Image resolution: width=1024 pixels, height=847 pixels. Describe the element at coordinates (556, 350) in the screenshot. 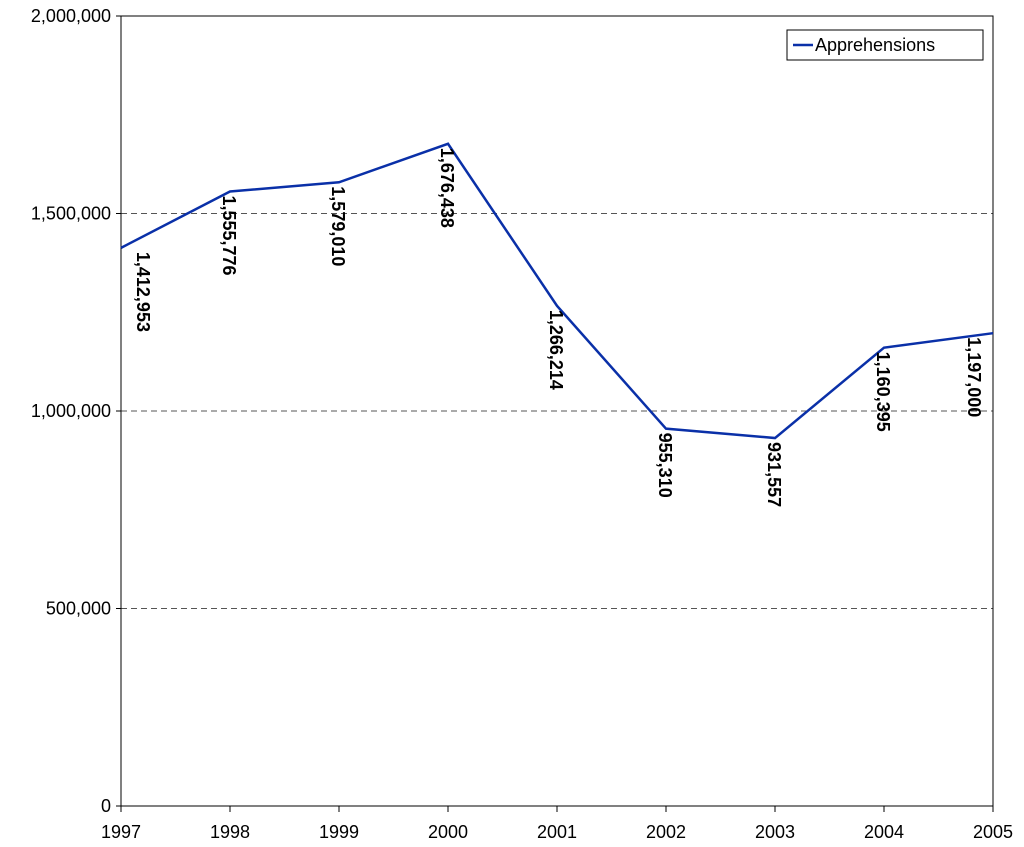

I see `data-label: 1,266,214` at that location.